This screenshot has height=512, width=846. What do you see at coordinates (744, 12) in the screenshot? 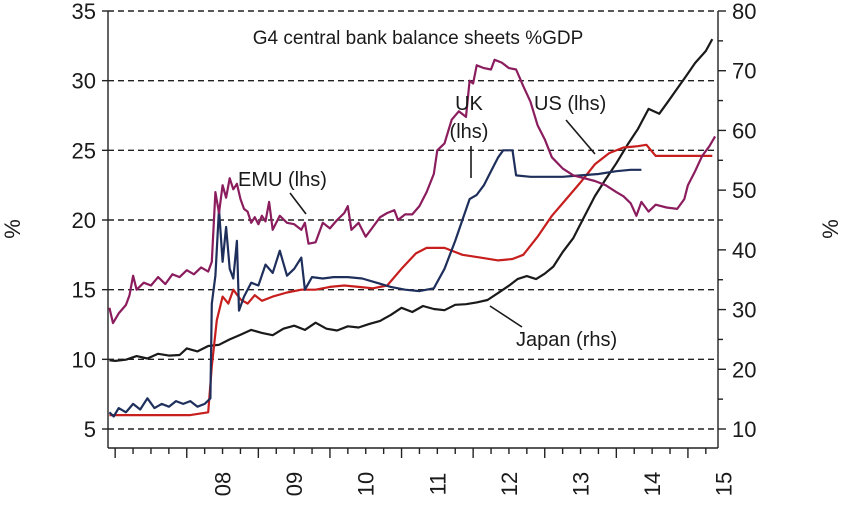
I see `right-tick-label: 80` at bounding box center [744, 12].